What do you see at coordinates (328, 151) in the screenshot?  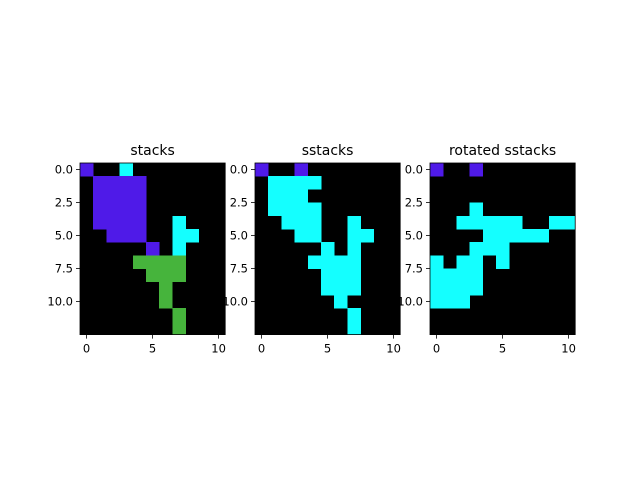 I see `chart-title: sstacks` at bounding box center [328, 151].